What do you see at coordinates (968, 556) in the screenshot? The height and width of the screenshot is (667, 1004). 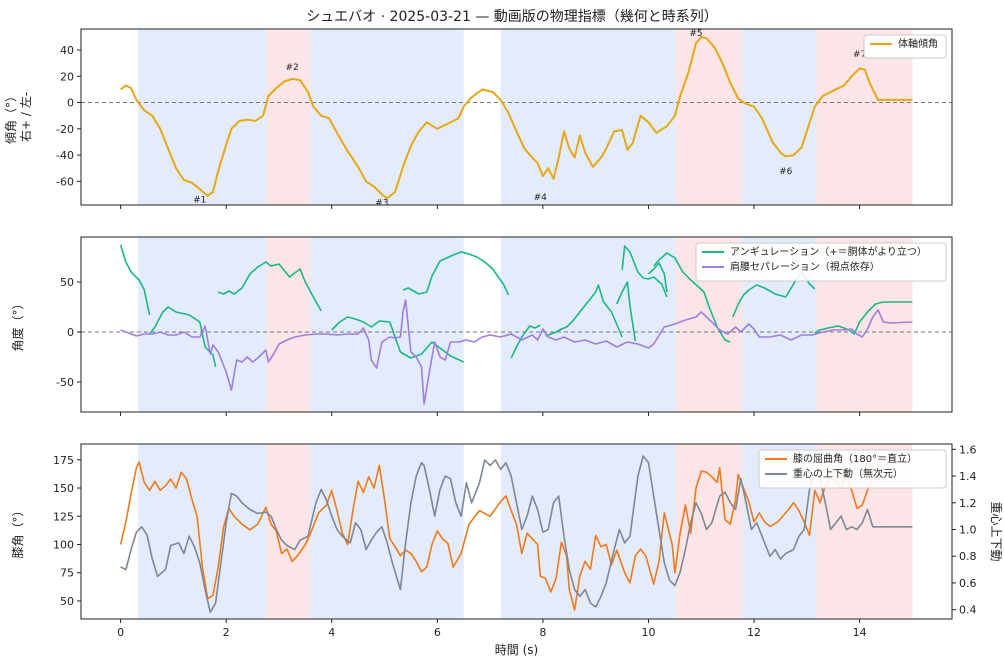 I see `y-right-tick-label: 0.8` at bounding box center [968, 556].